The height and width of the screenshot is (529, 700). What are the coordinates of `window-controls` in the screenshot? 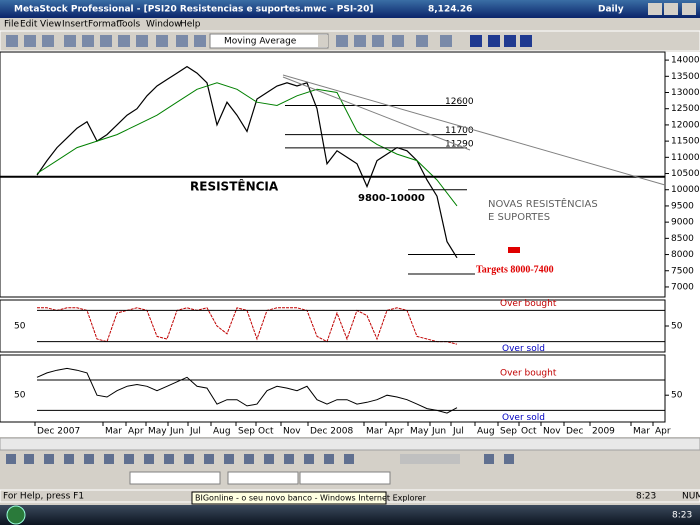 It's located at (672, 9).